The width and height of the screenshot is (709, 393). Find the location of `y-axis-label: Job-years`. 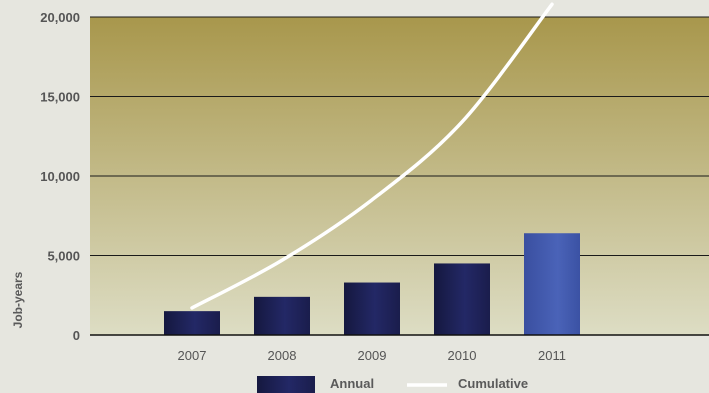

y-axis-label: Job-years is located at coordinates (18, 299).